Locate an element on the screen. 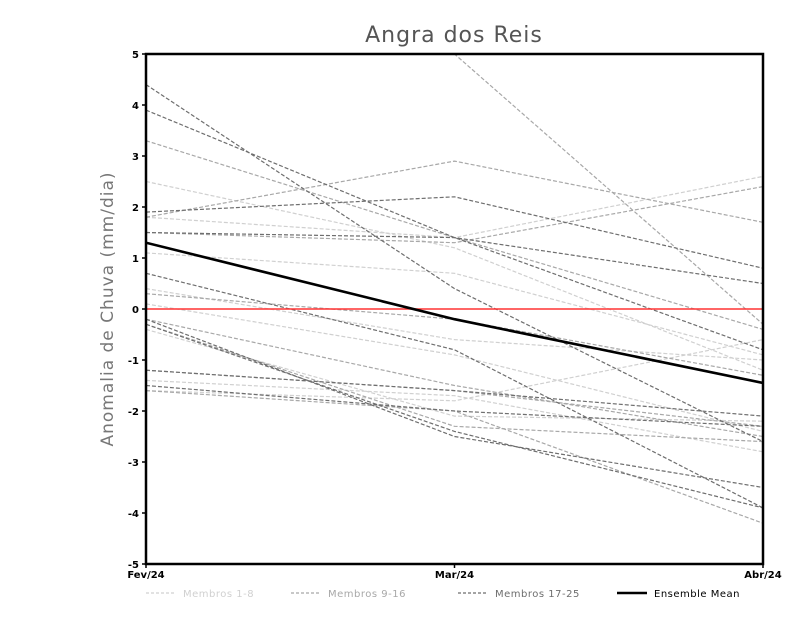 The width and height of the screenshot is (800, 618). x-axis-ticks: Fev/24 Mar/24 Abr/24 is located at coordinates (454, 572).